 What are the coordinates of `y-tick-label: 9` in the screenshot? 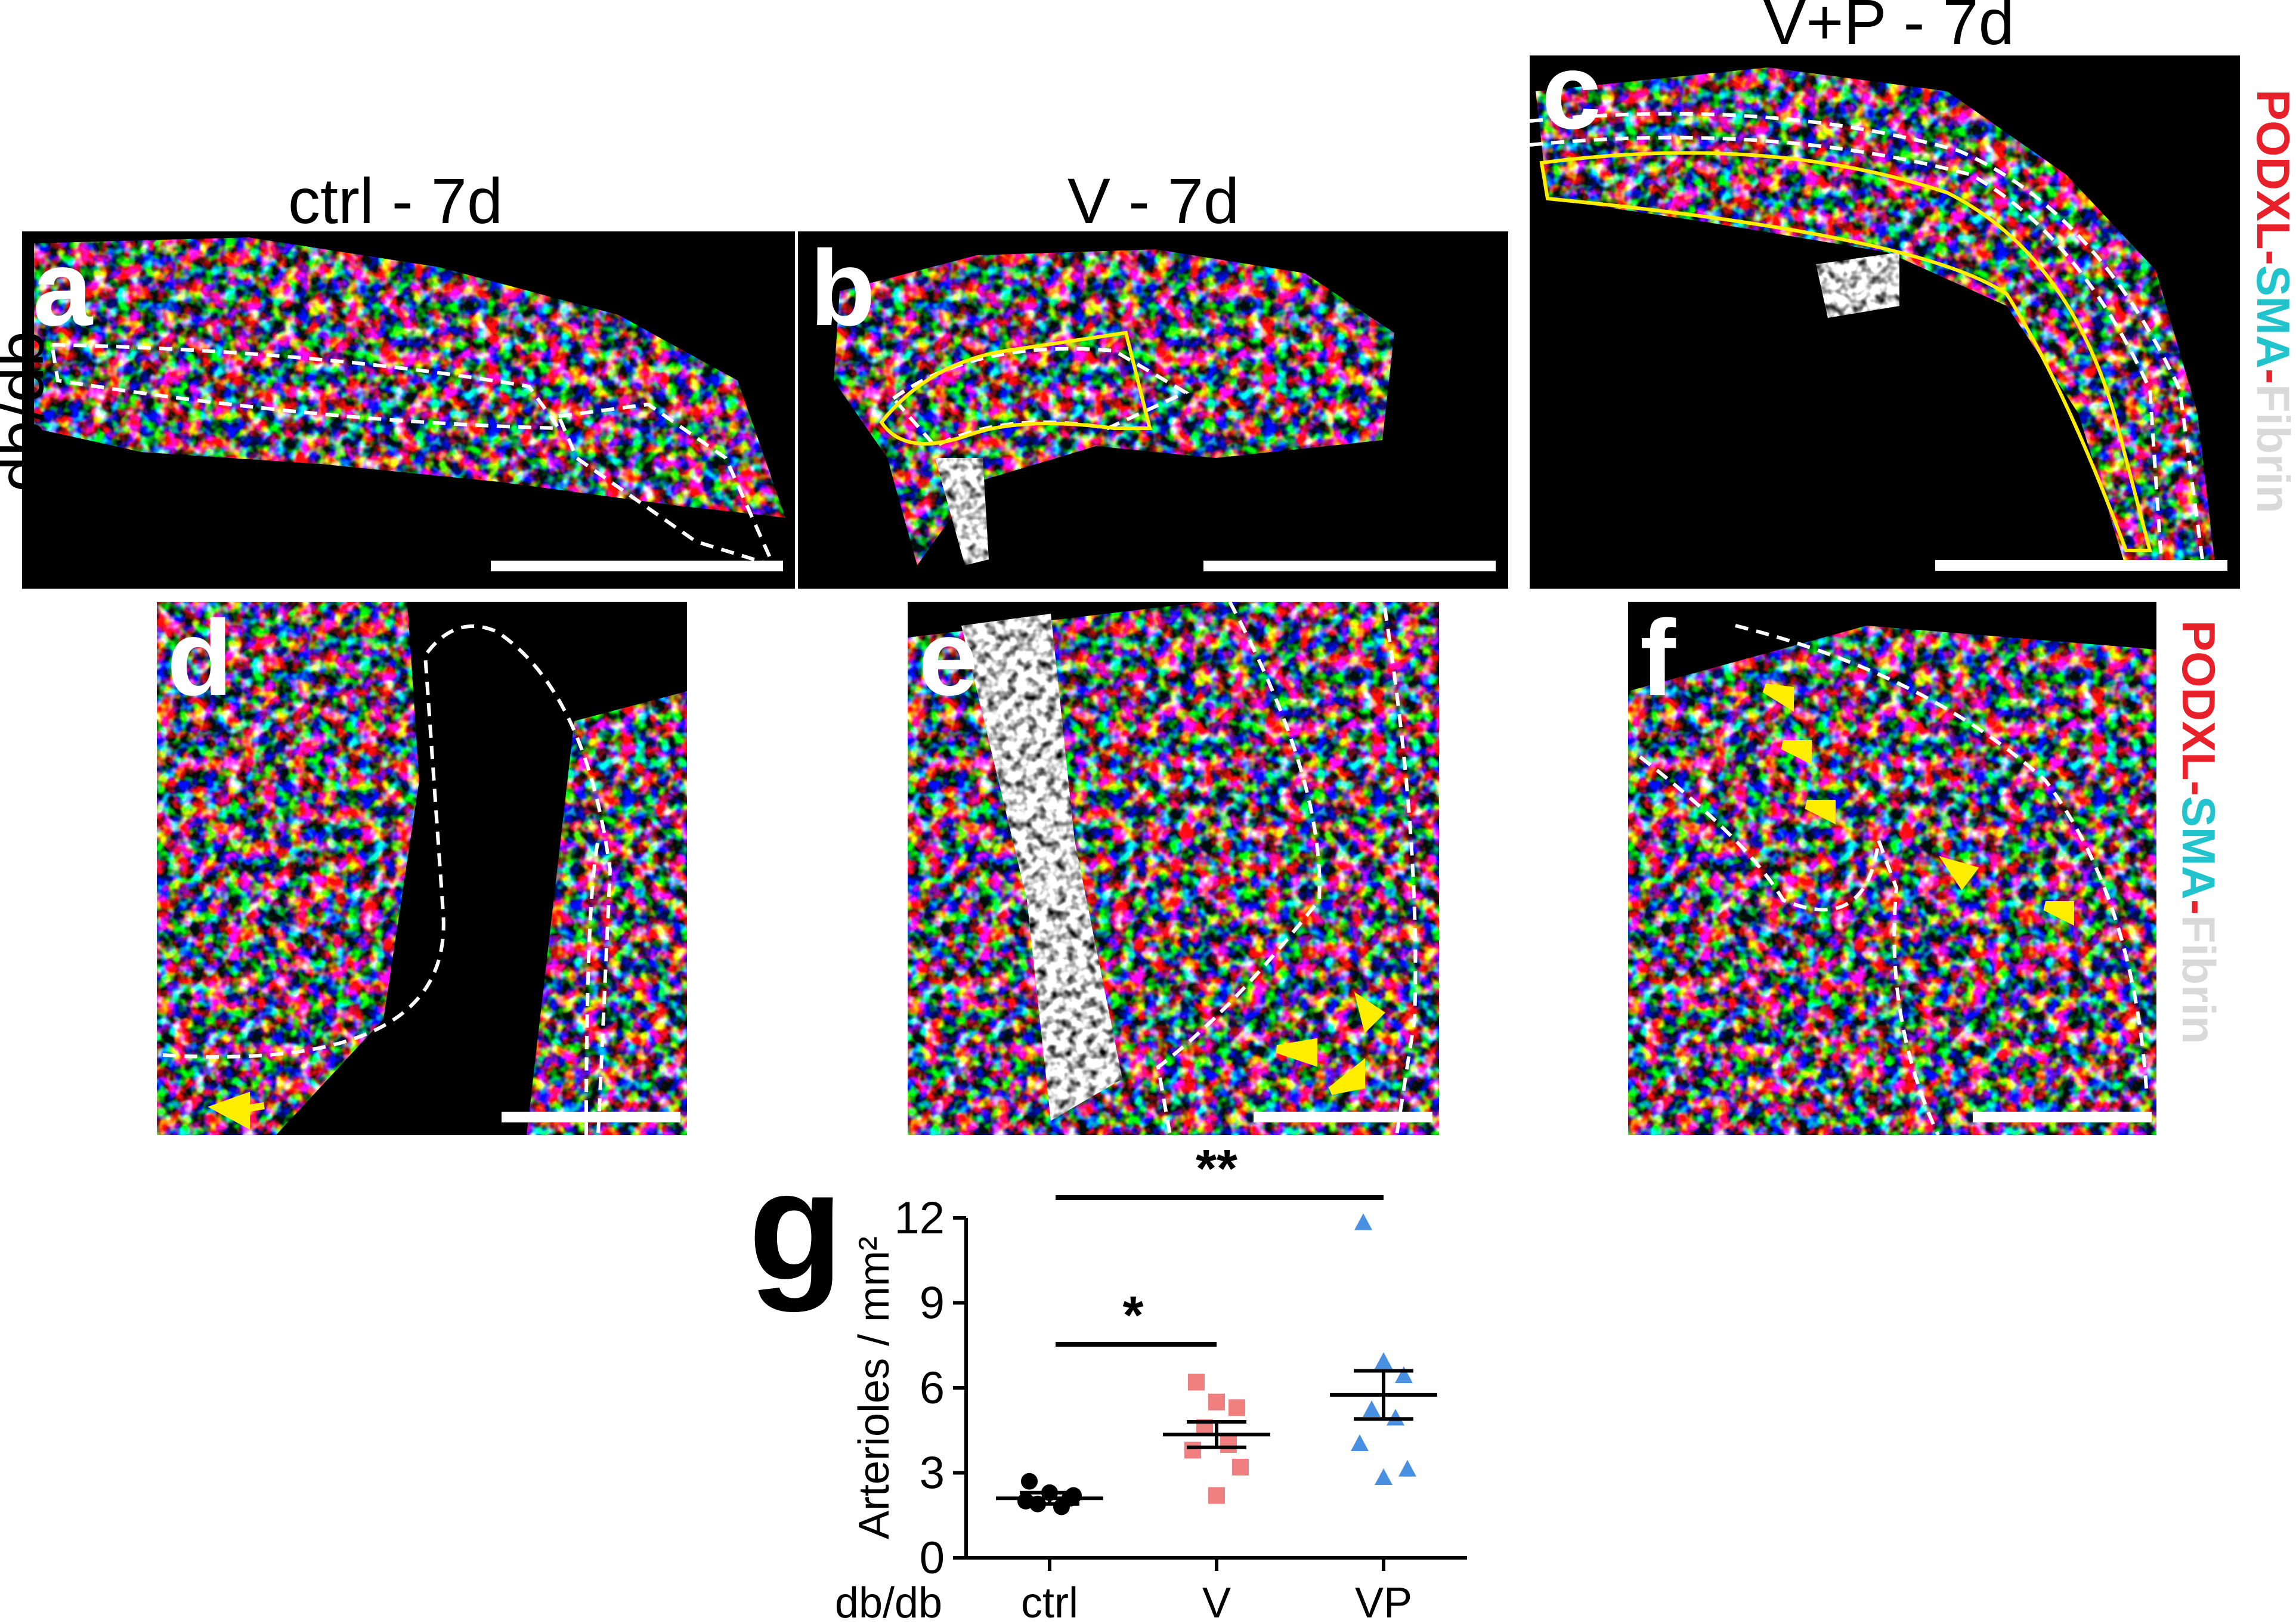 It's located at (932, 1303).